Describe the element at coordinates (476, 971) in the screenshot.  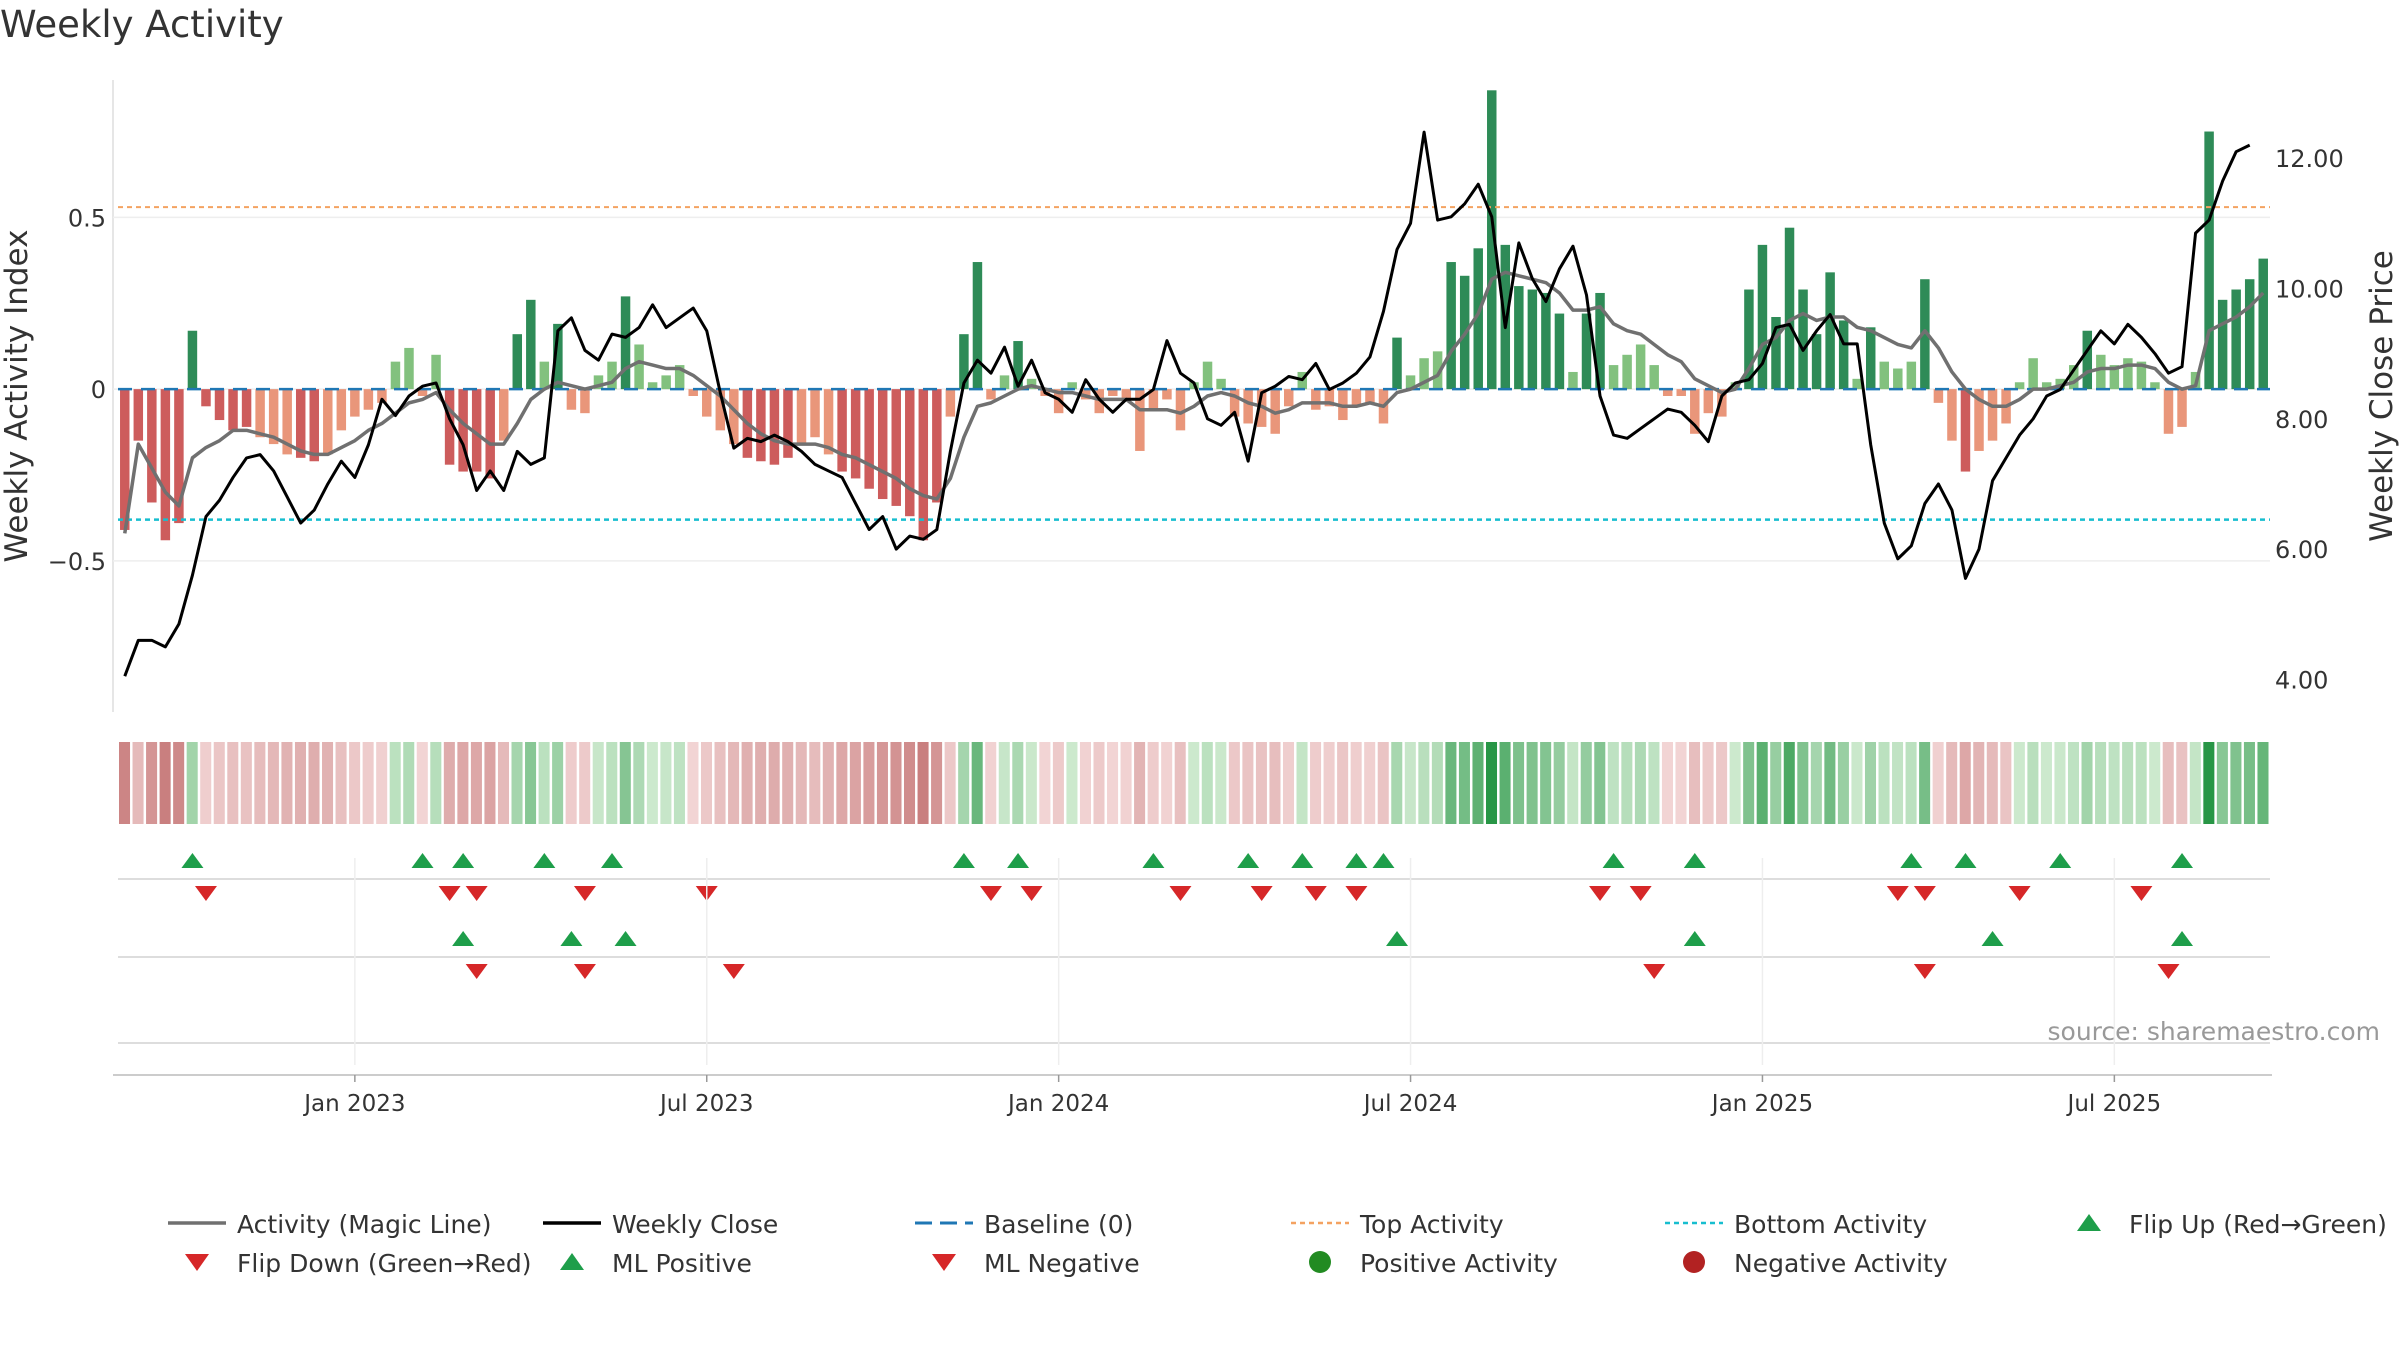
I see `ml-negative-marker` at that location.